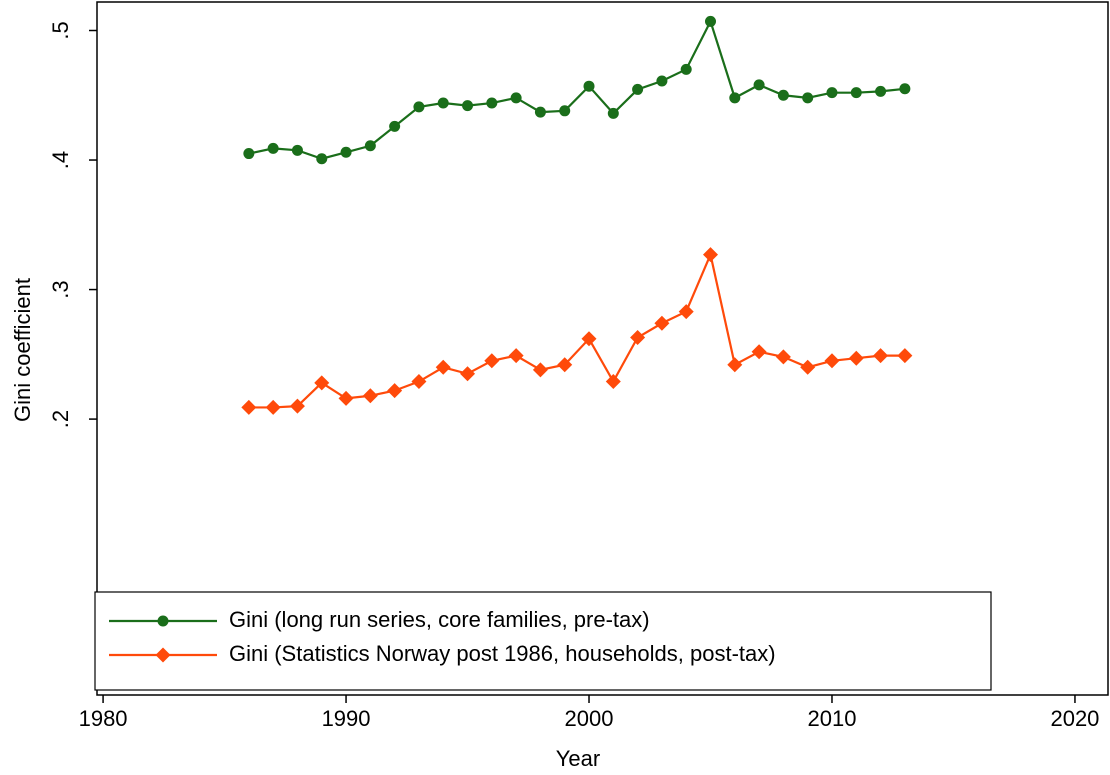 This screenshot has height=775, width=1110. I want to click on legend-box, so click(543, 641).